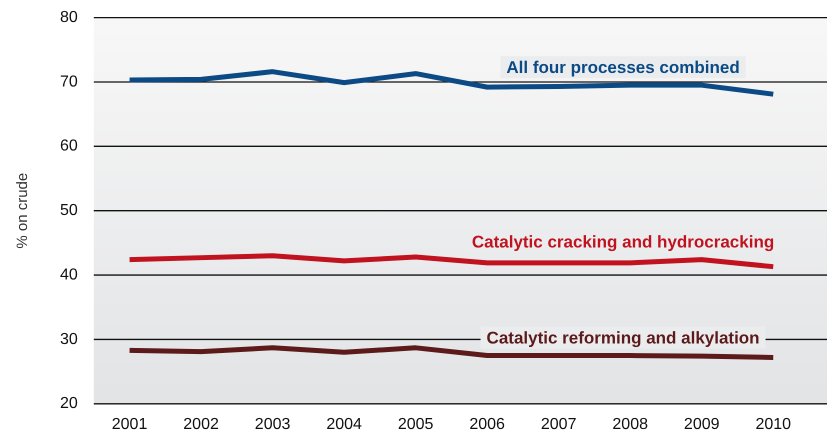  What do you see at coordinates (416, 424) in the screenshot?
I see `x-tick-label: 2005` at bounding box center [416, 424].